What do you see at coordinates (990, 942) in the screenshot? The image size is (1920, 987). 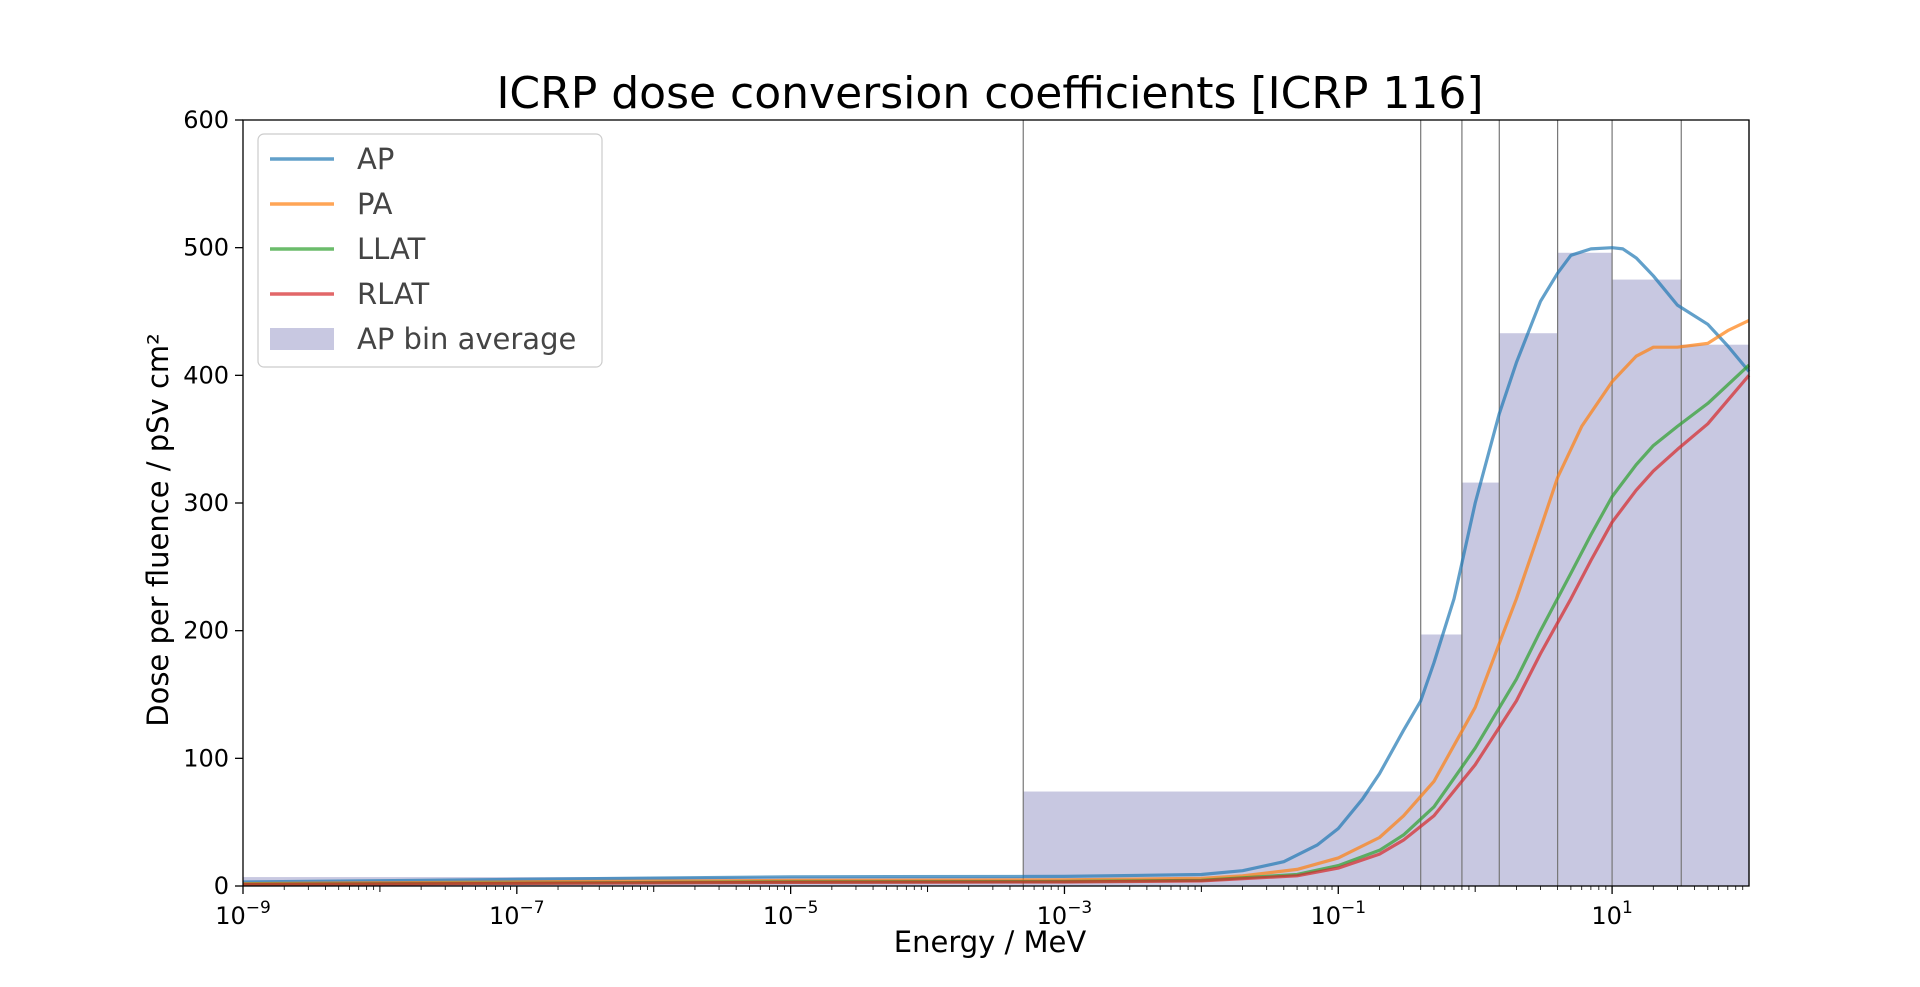 I see `x-axis-label: Energy / MeV` at bounding box center [990, 942].